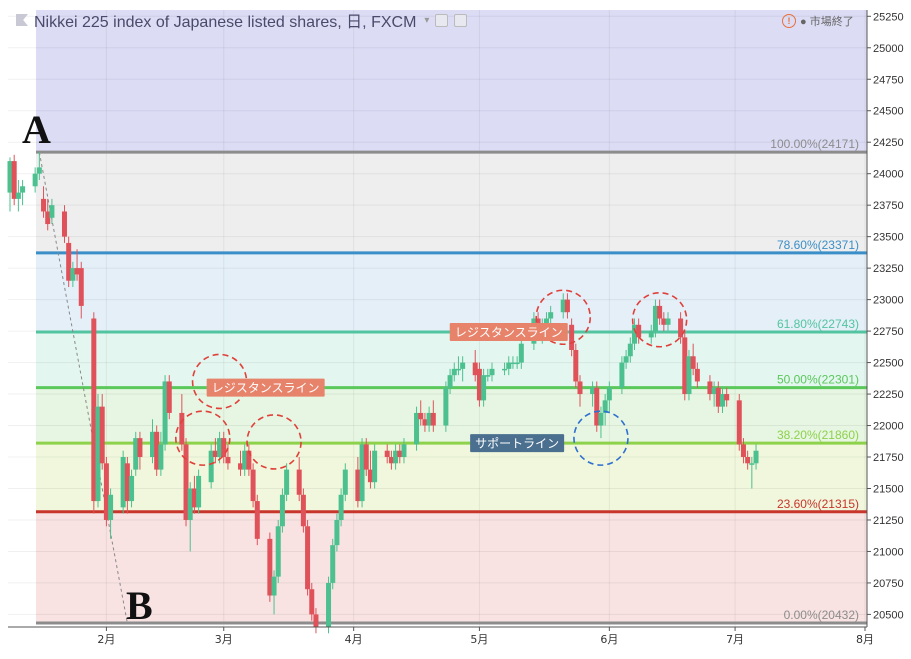 The height and width of the screenshot is (659, 911). What do you see at coordinates (888, 584) in the screenshot?
I see `y-axis-tick-label: 20750` at bounding box center [888, 584].